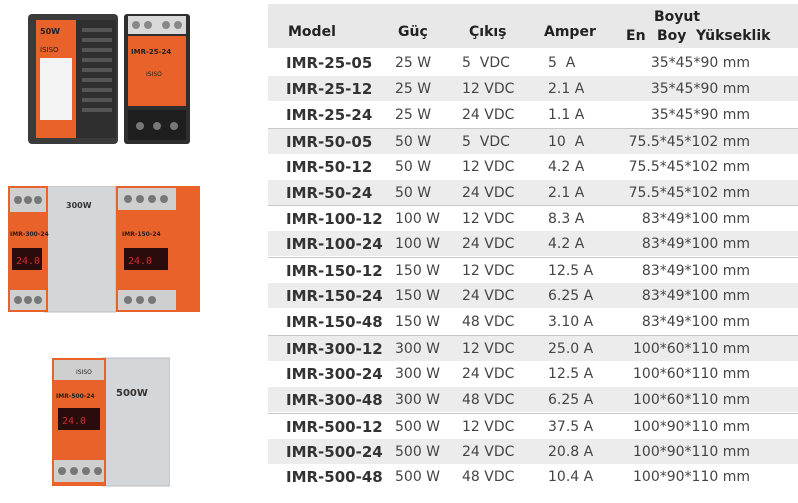  I want to click on table-row: IMR-150-24 150 W 24 VDC 6.25 A 83*49*100 mm, so click(533, 296).